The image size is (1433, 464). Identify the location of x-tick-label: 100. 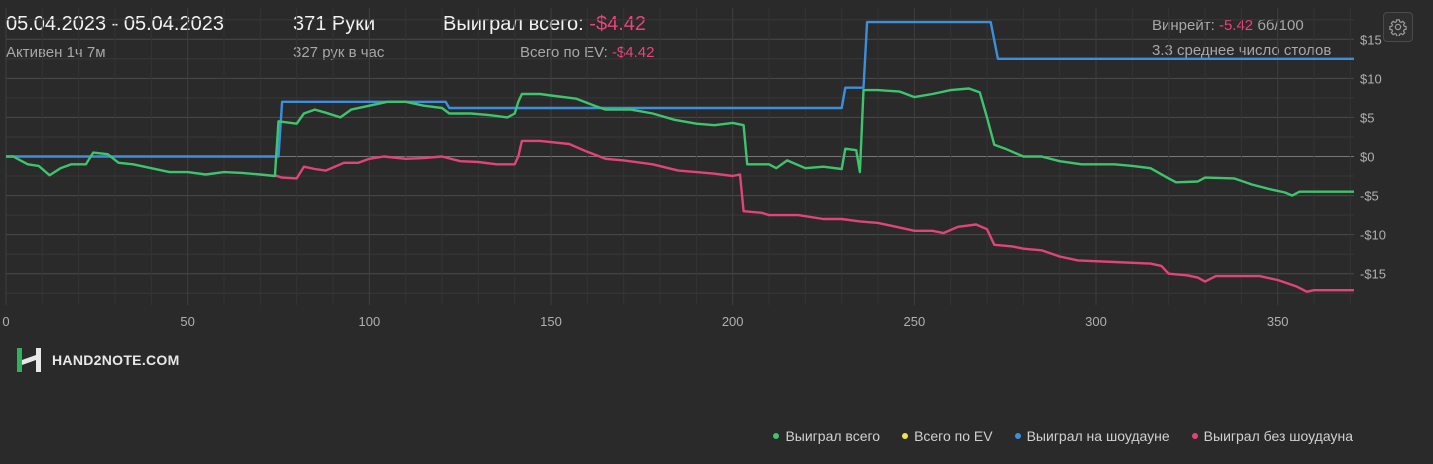
(369, 321).